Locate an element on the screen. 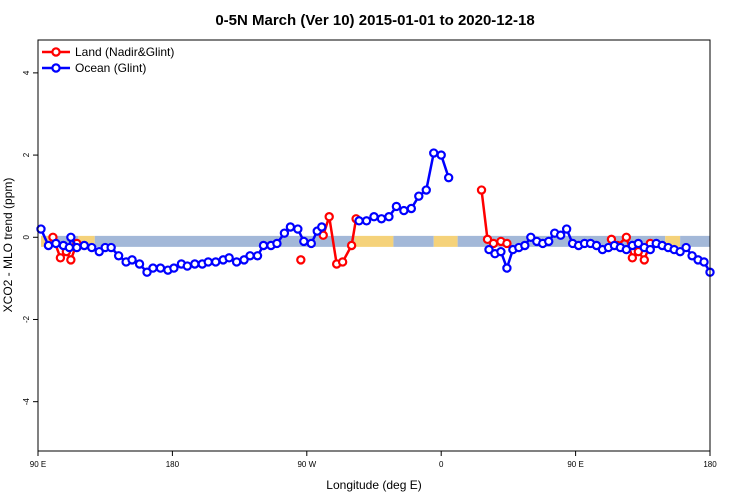 The image size is (750, 500). x-axis: 90 E 180 90 W 0 90 E 180 is located at coordinates (373, 460).